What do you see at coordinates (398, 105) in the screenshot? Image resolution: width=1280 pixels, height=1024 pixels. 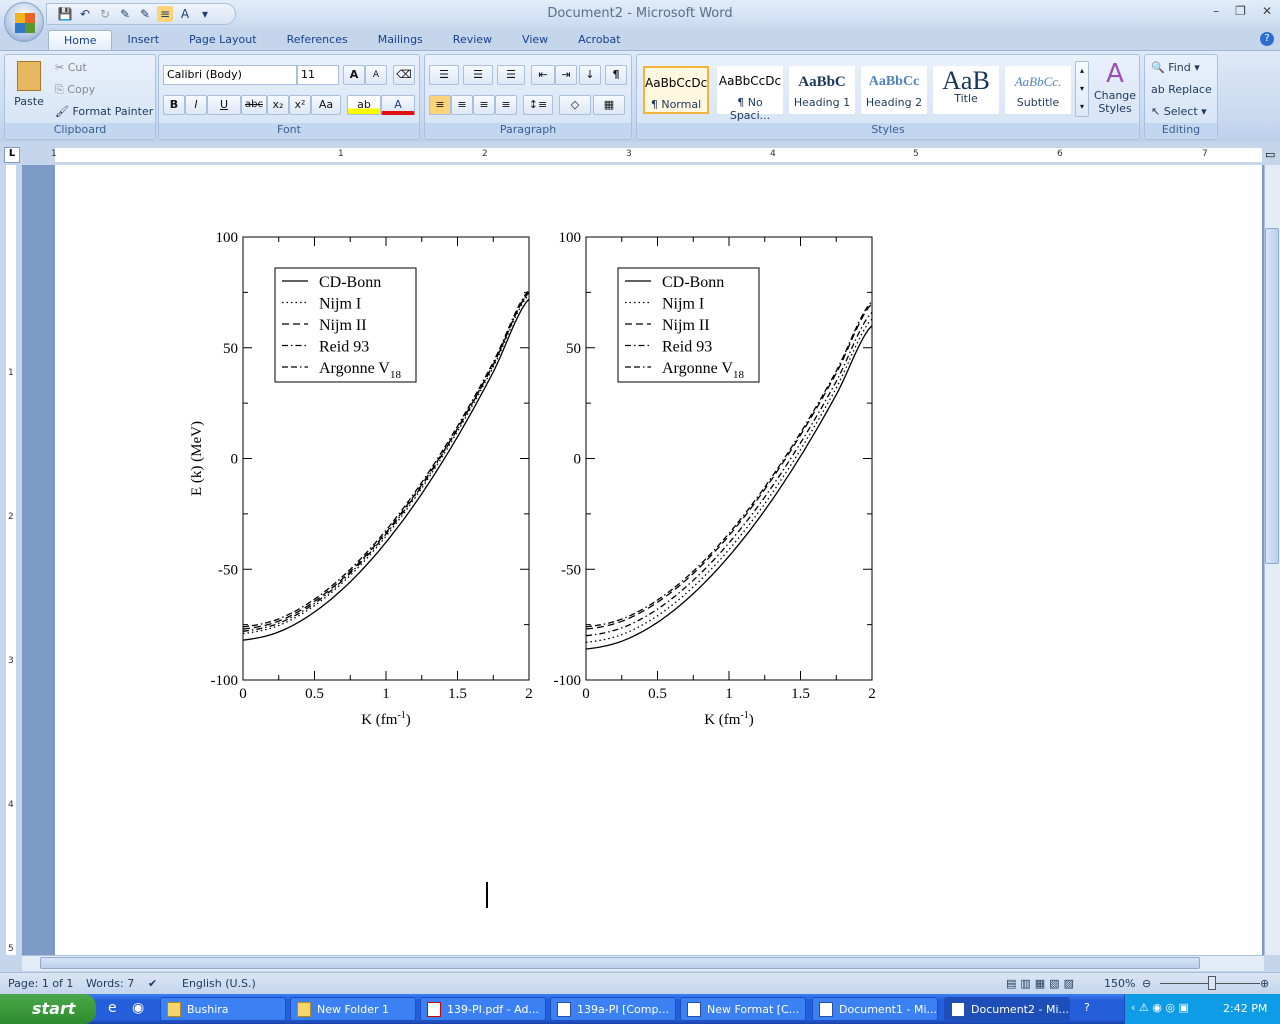 I see `font-color-button: A` at bounding box center [398, 105].